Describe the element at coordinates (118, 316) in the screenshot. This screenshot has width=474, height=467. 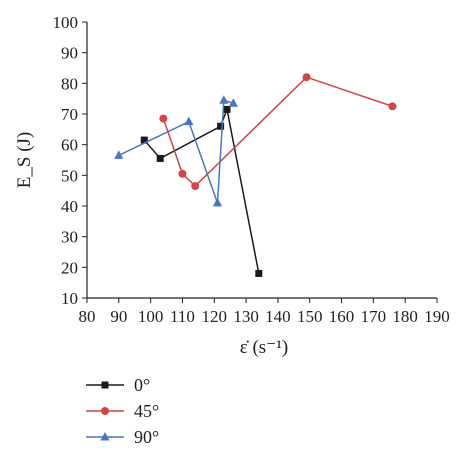
I see `x-tick-label: 90` at that location.